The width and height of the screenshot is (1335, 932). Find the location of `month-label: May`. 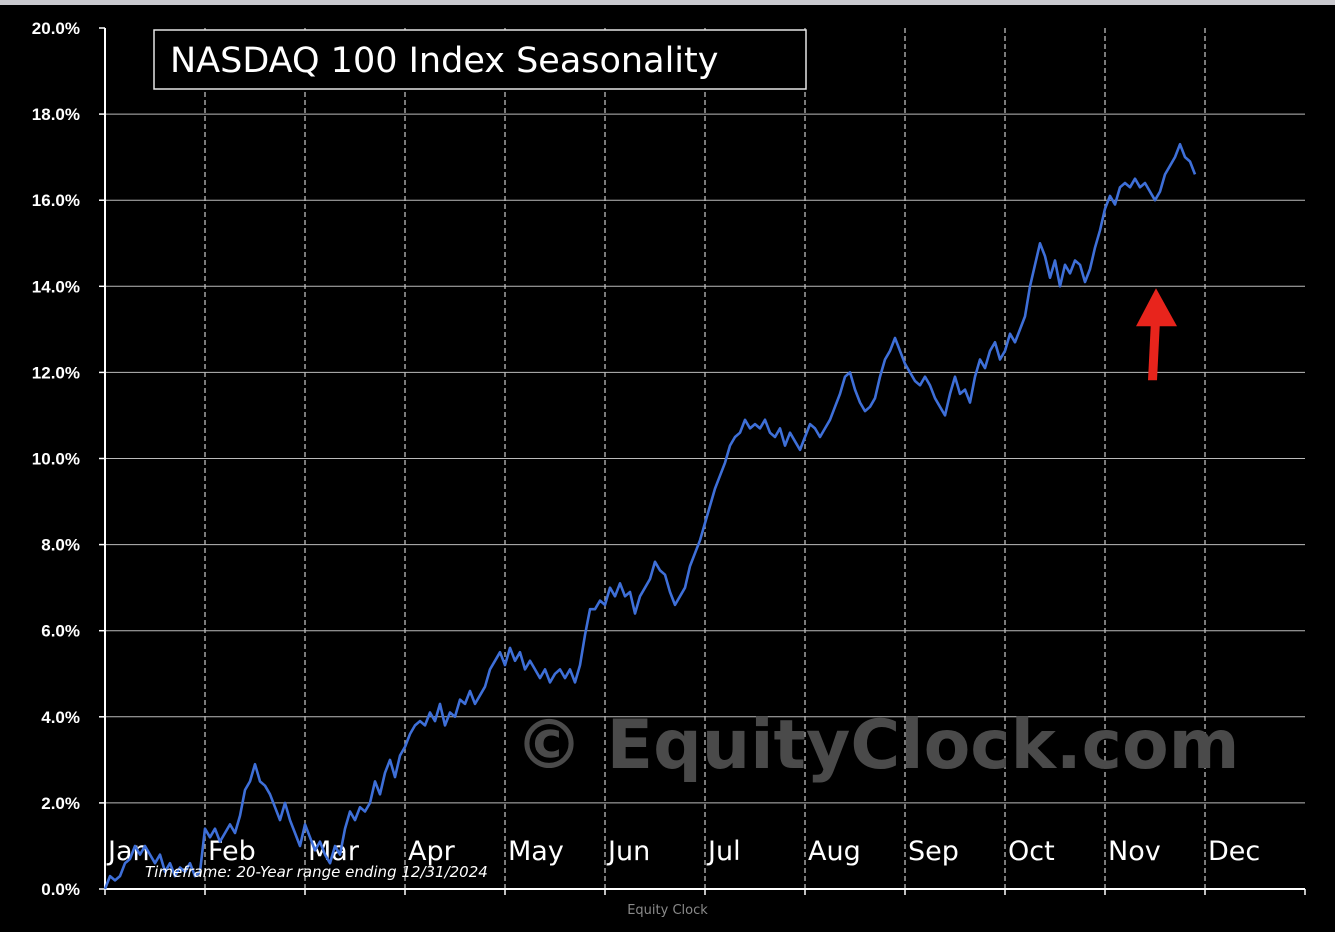

month-label: May is located at coordinates (536, 851).